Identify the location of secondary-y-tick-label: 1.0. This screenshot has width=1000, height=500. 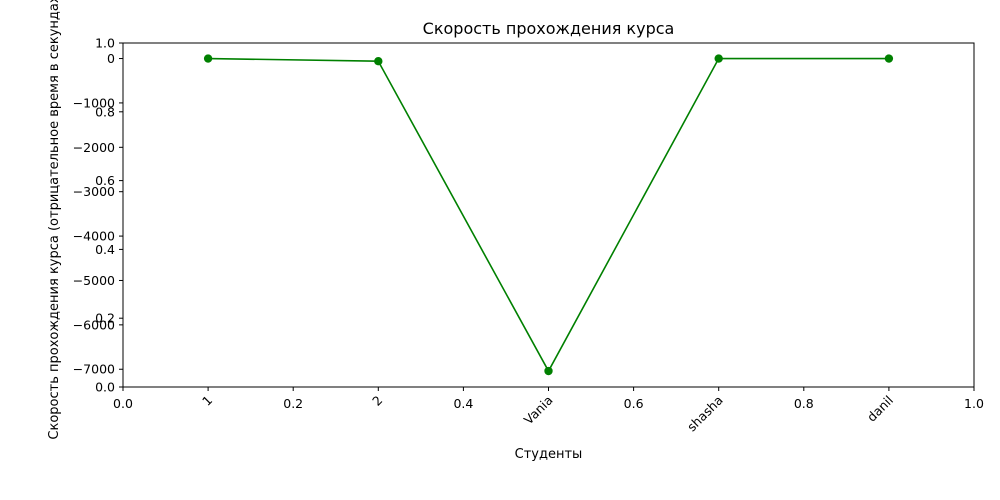
(105, 43).